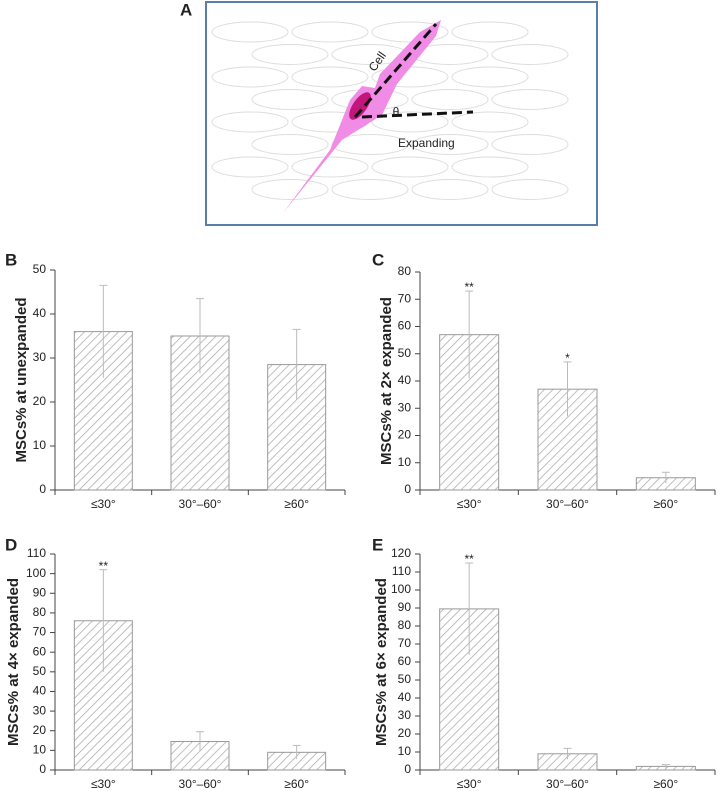  What do you see at coordinates (21, 379) in the screenshot?
I see `y-axis-label: MSCs% at unexpanded` at bounding box center [21, 379].